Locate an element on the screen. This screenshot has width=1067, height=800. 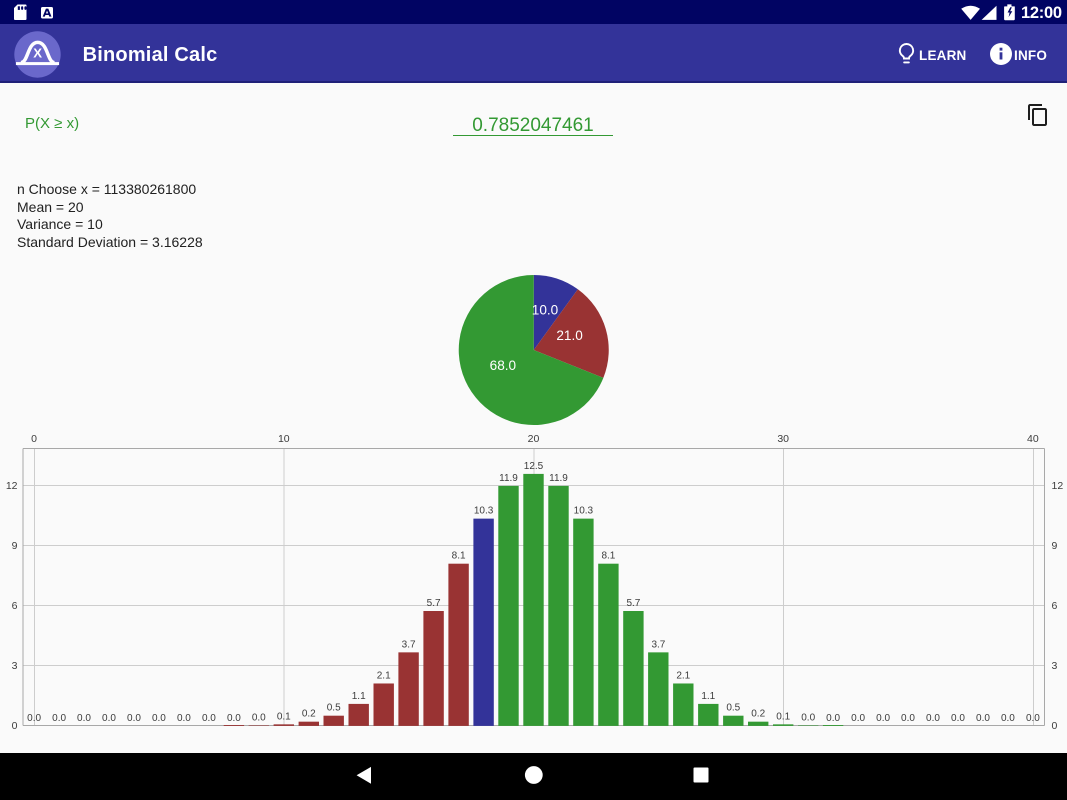
svg-text: 10.0 is located at coordinates (545, 310).